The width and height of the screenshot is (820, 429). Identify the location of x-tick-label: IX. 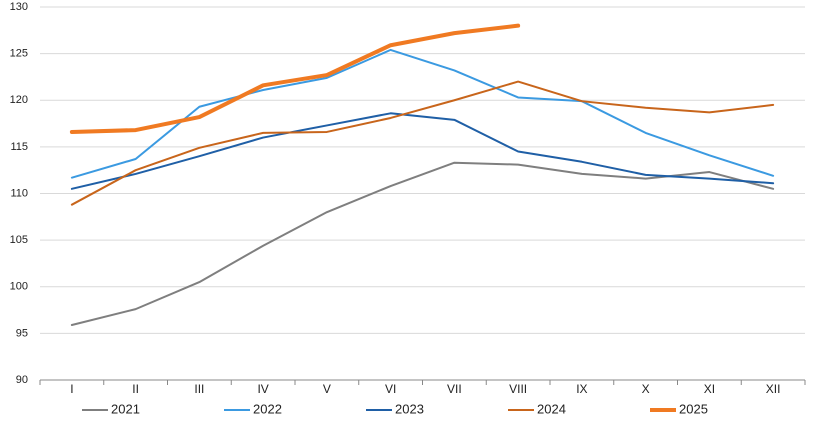
(581, 389).